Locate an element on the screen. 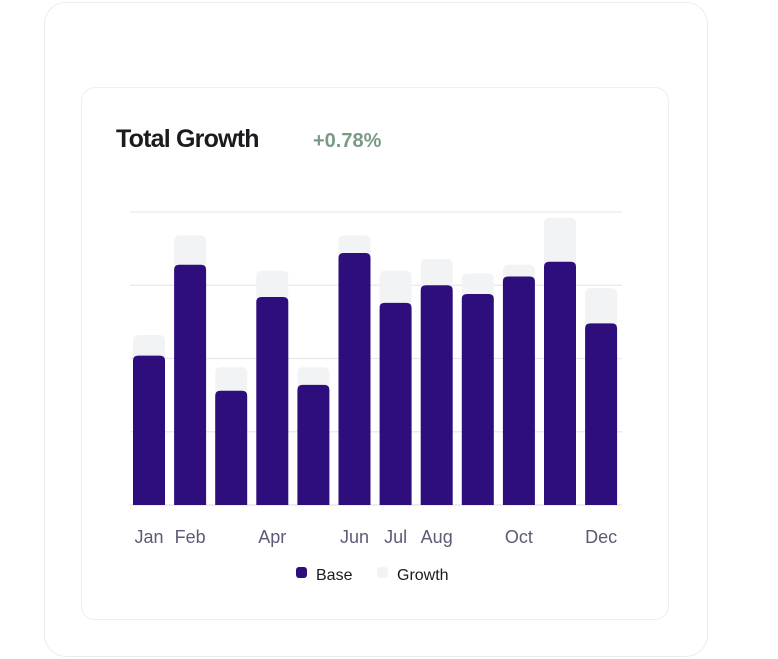 The image size is (778, 659). chart-title: Total Growth is located at coordinates (188, 139).